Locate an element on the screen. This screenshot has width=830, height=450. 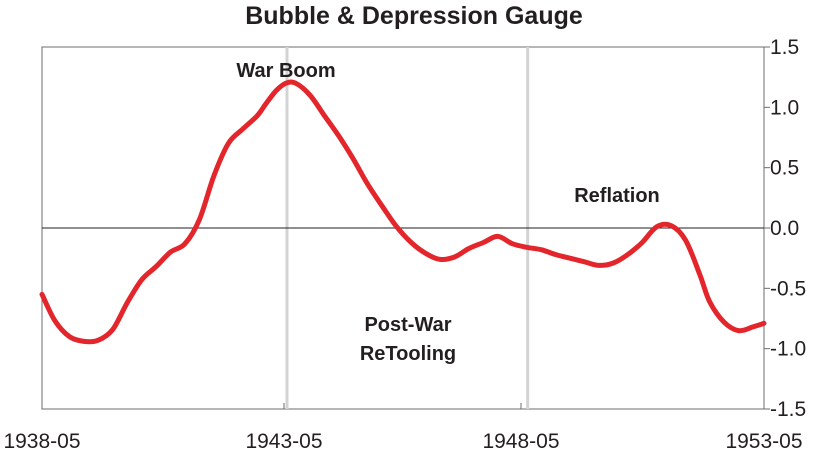
x-tick-label: 1948-05 is located at coordinates (520, 440).